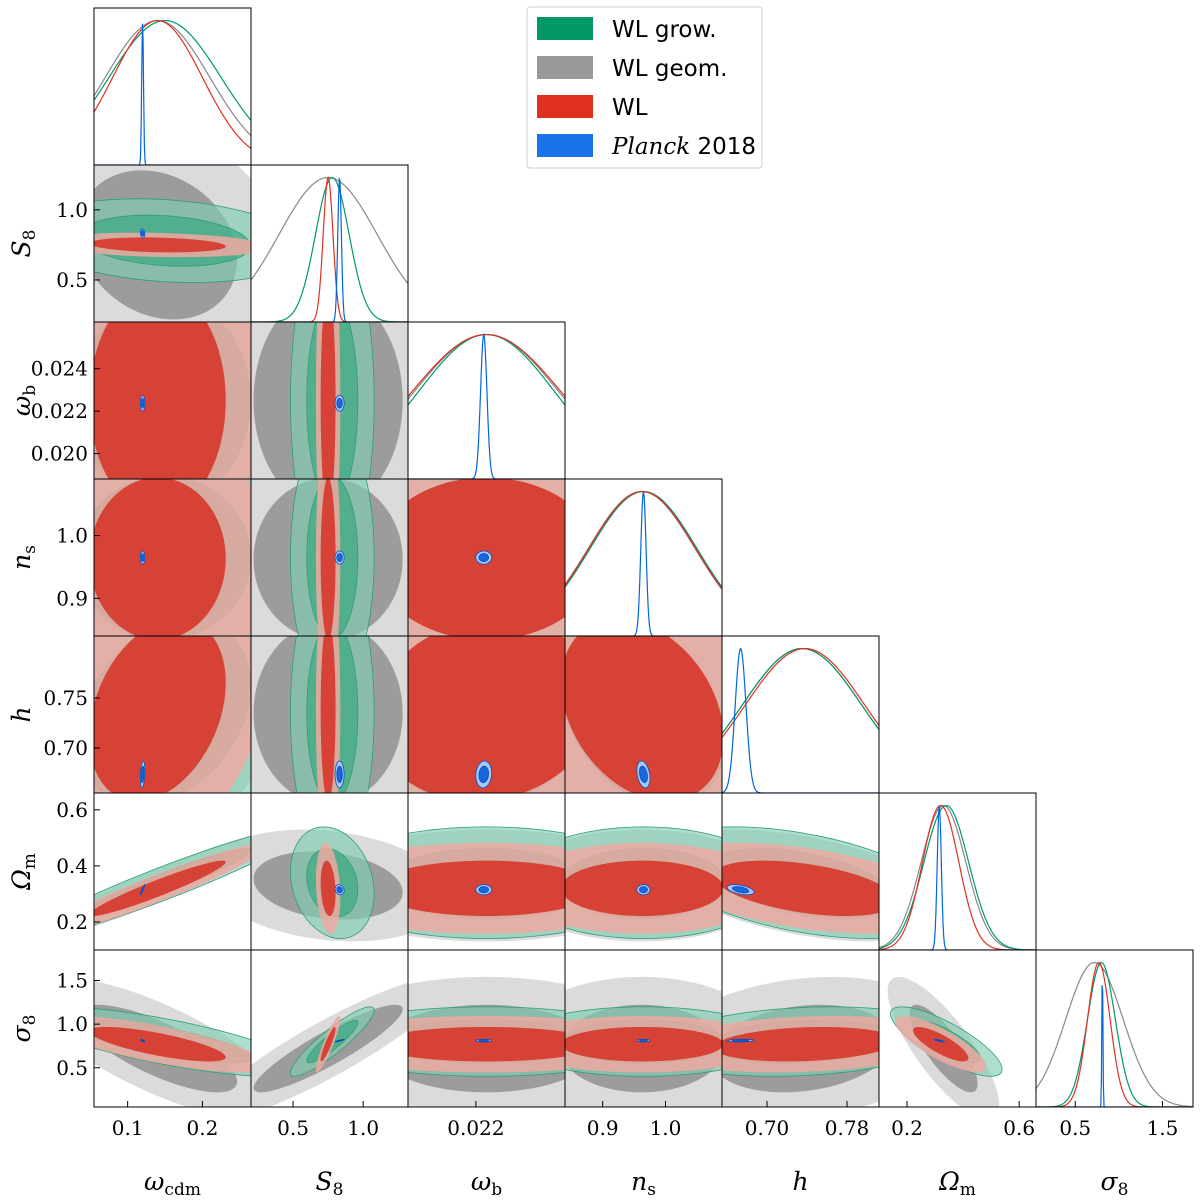 The width and height of the screenshot is (1200, 1202). I want to click on panel-Omega_m-vs-sigma8: 0.2 0.6, so click(957, 1044).